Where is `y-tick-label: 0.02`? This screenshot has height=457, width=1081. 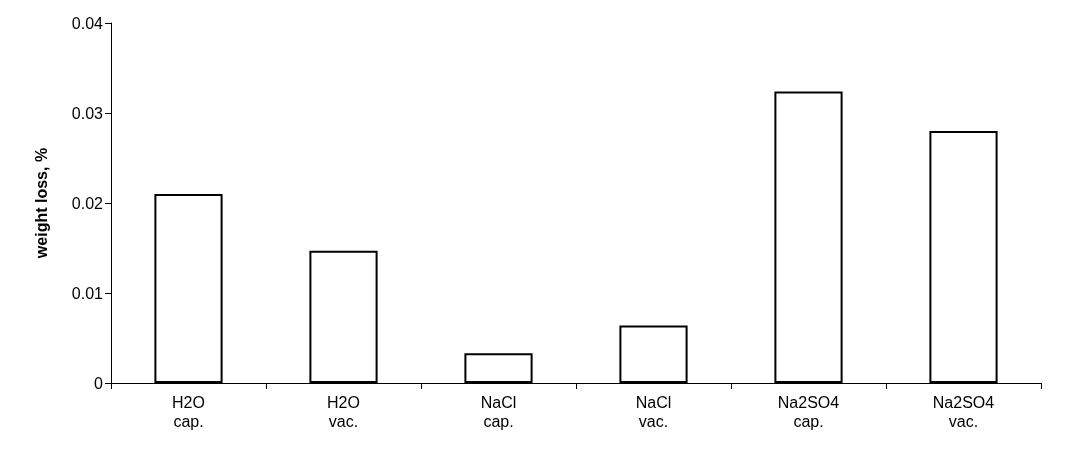 y-tick-label: 0.02 is located at coordinates (87, 203).